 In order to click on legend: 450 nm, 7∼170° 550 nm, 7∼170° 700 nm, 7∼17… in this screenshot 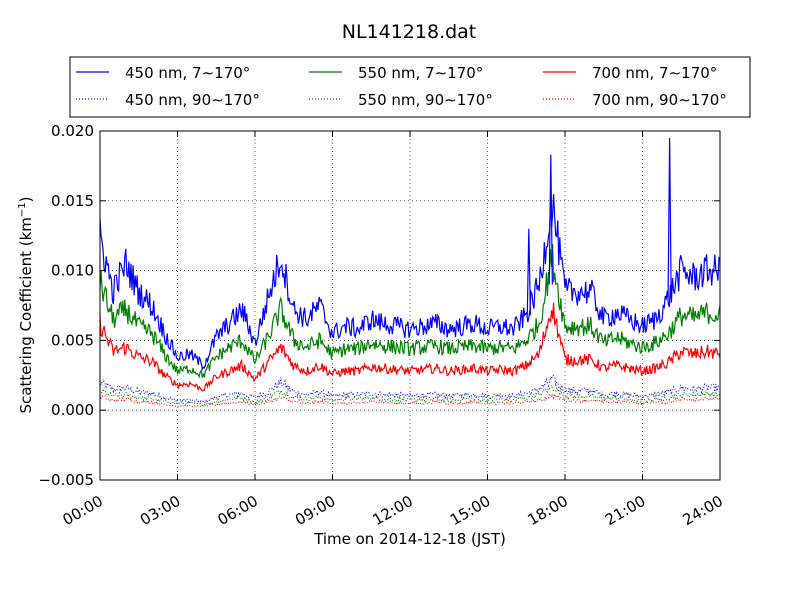, I will do `click(410, 87)`.